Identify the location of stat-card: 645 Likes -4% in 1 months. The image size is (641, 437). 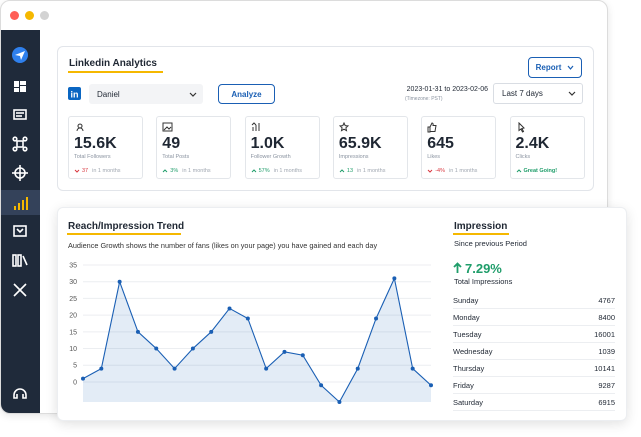
(459, 147).